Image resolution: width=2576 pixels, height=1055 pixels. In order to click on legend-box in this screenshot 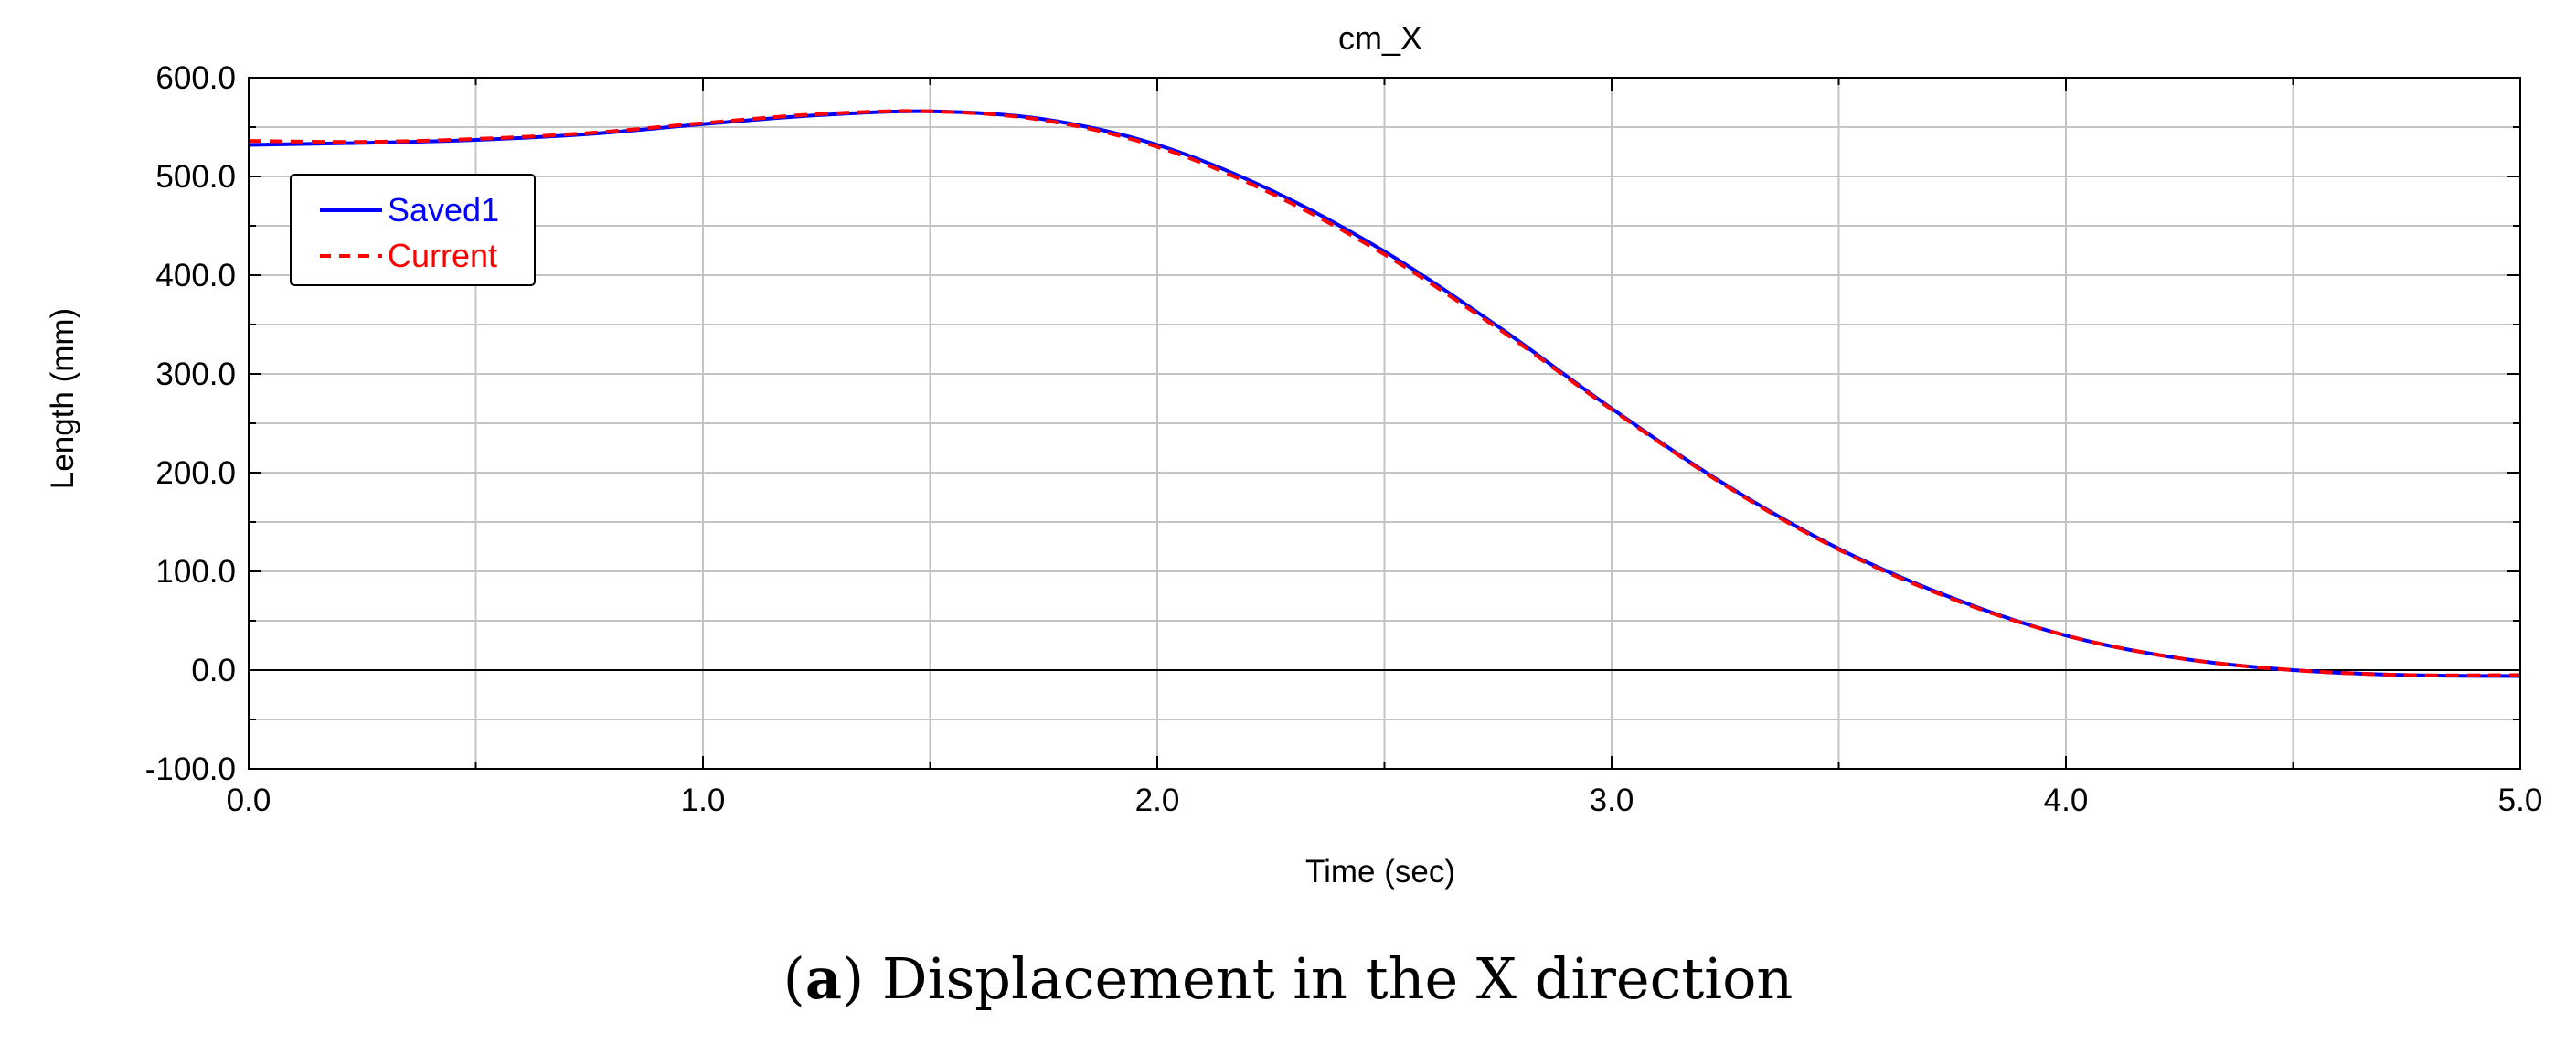, I will do `click(413, 230)`.